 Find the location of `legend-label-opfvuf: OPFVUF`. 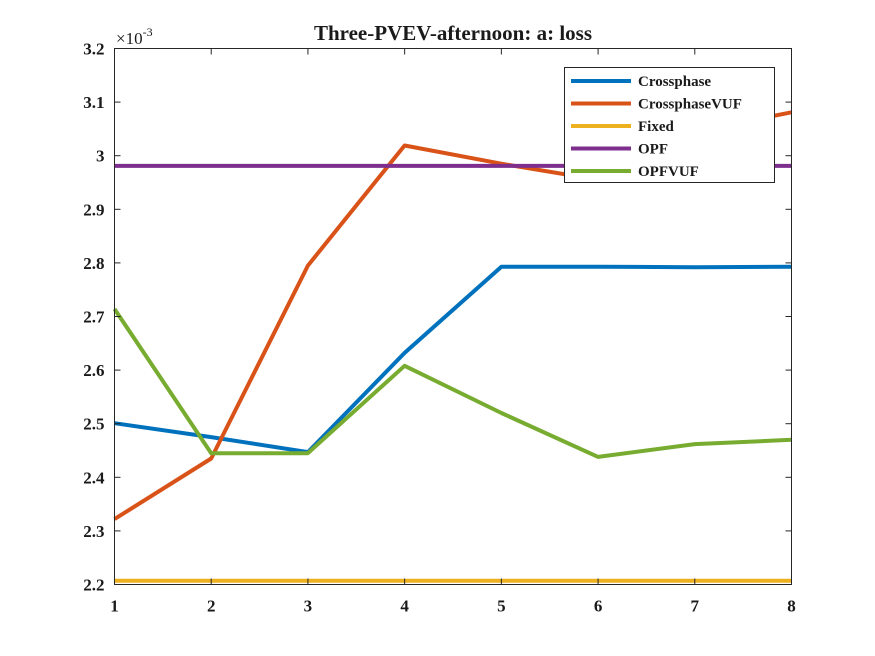

legend-label-opfvuf: OPFVUF is located at coordinates (668, 172).